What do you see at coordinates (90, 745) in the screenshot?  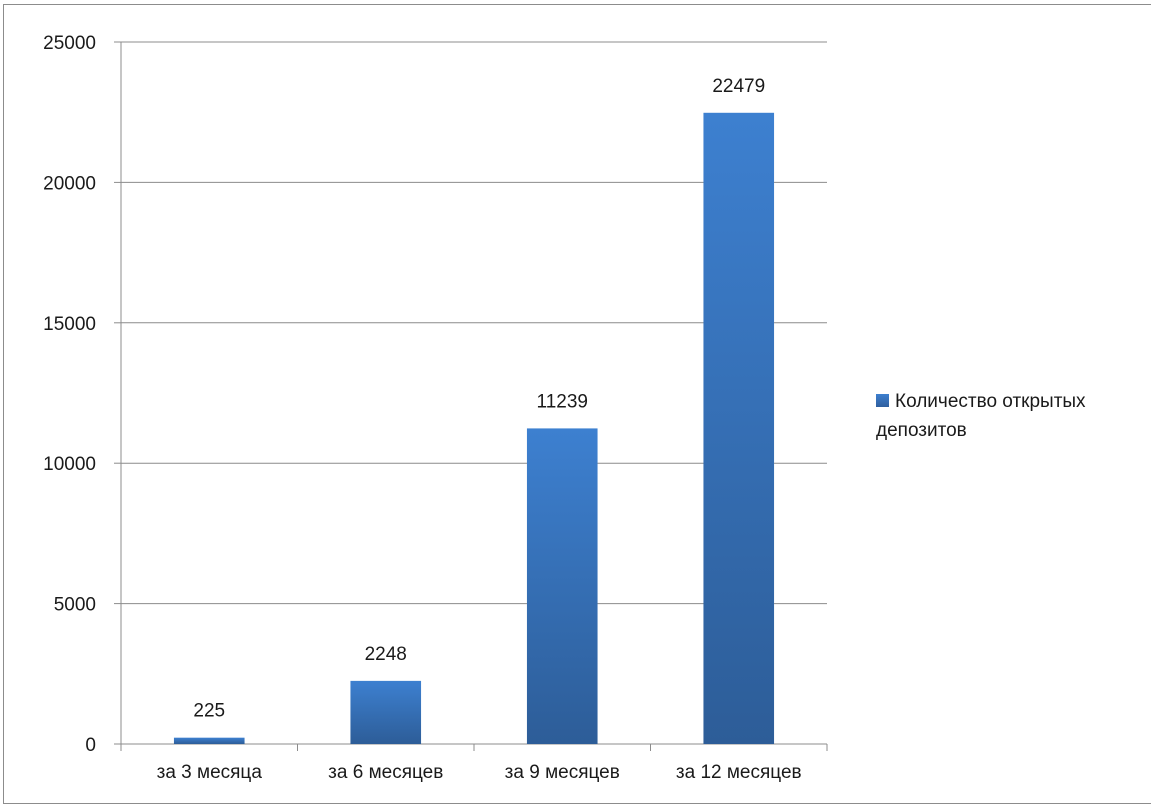 I see `y-tick-label: 0` at bounding box center [90, 745].